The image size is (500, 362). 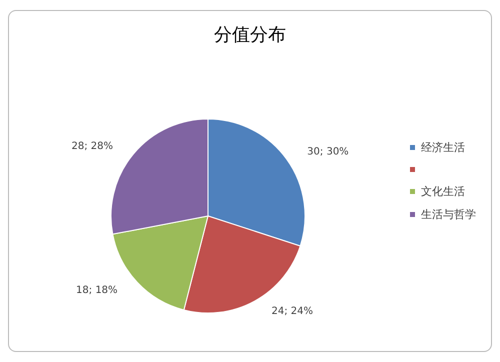 What do you see at coordinates (293, 312) in the screenshot?
I see `data-label: 24; 24%` at bounding box center [293, 312].